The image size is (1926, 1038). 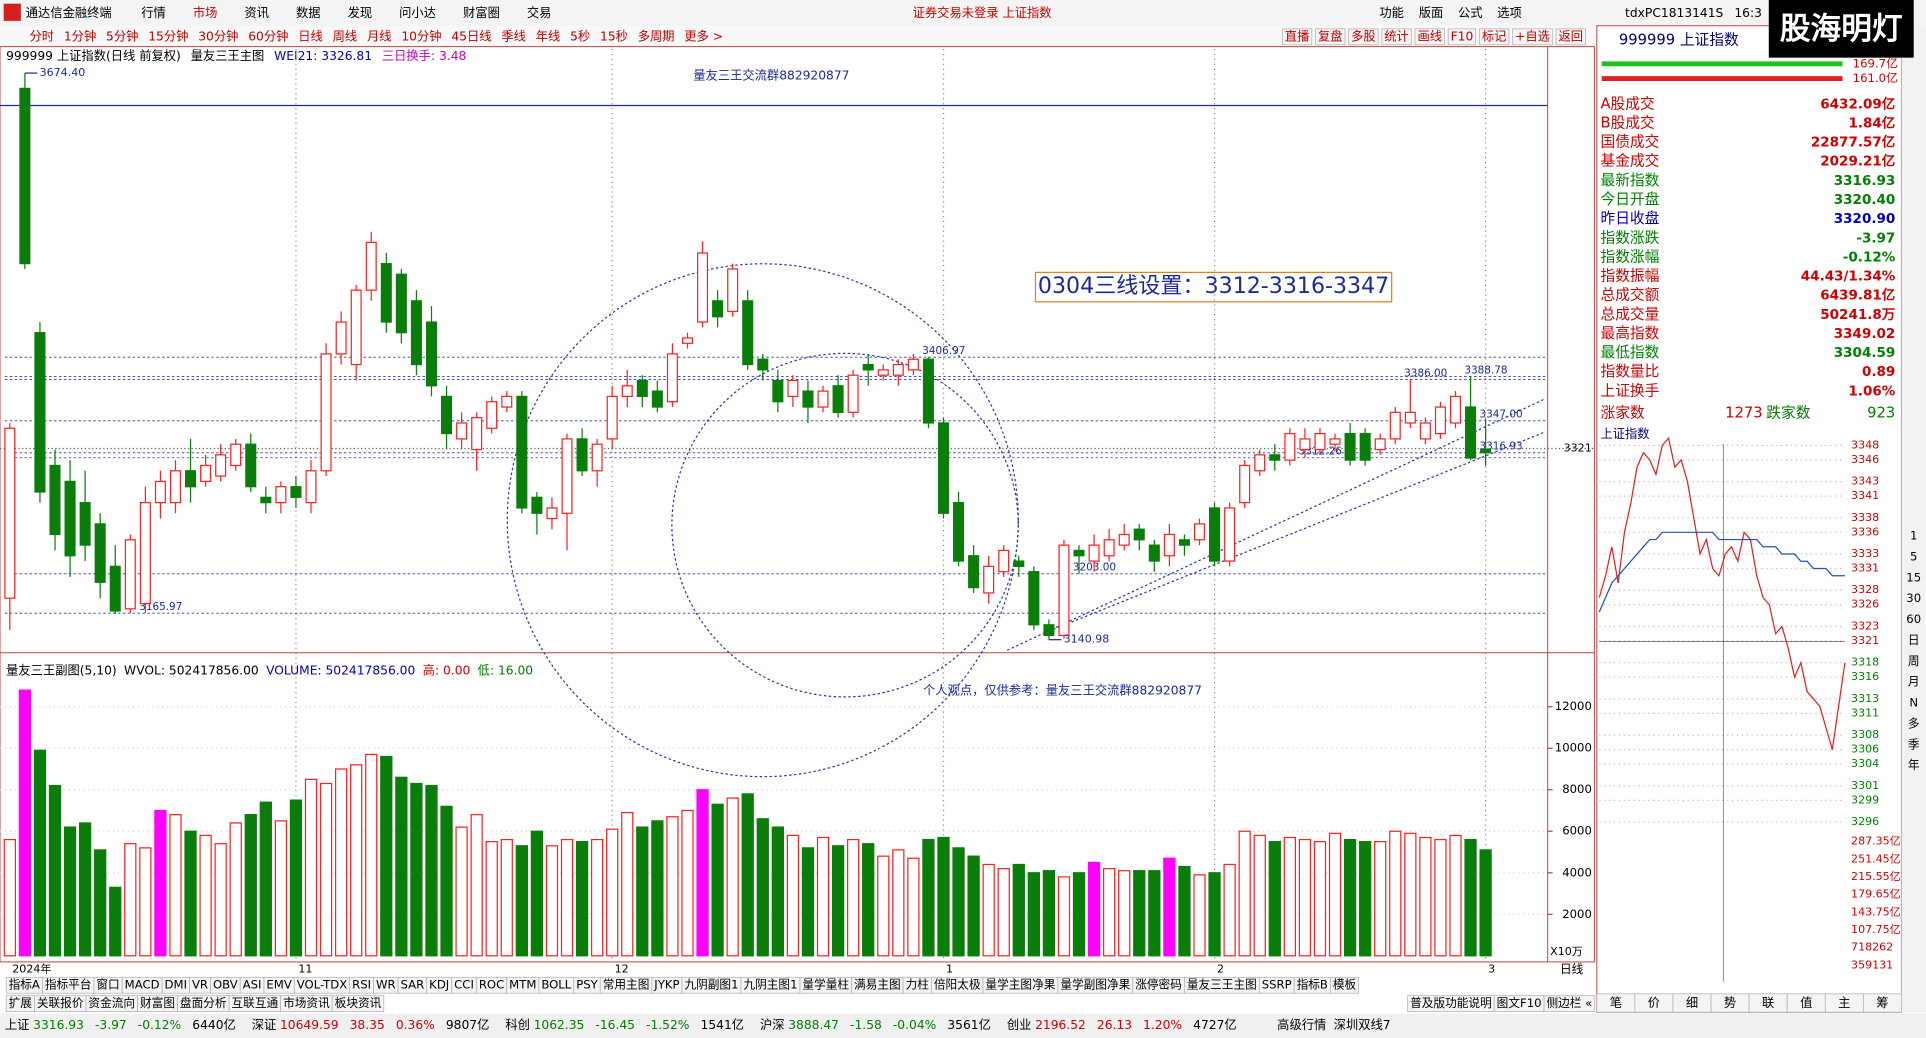 I want to click on extension-tab: 互联互通, so click(x=255, y=1003).